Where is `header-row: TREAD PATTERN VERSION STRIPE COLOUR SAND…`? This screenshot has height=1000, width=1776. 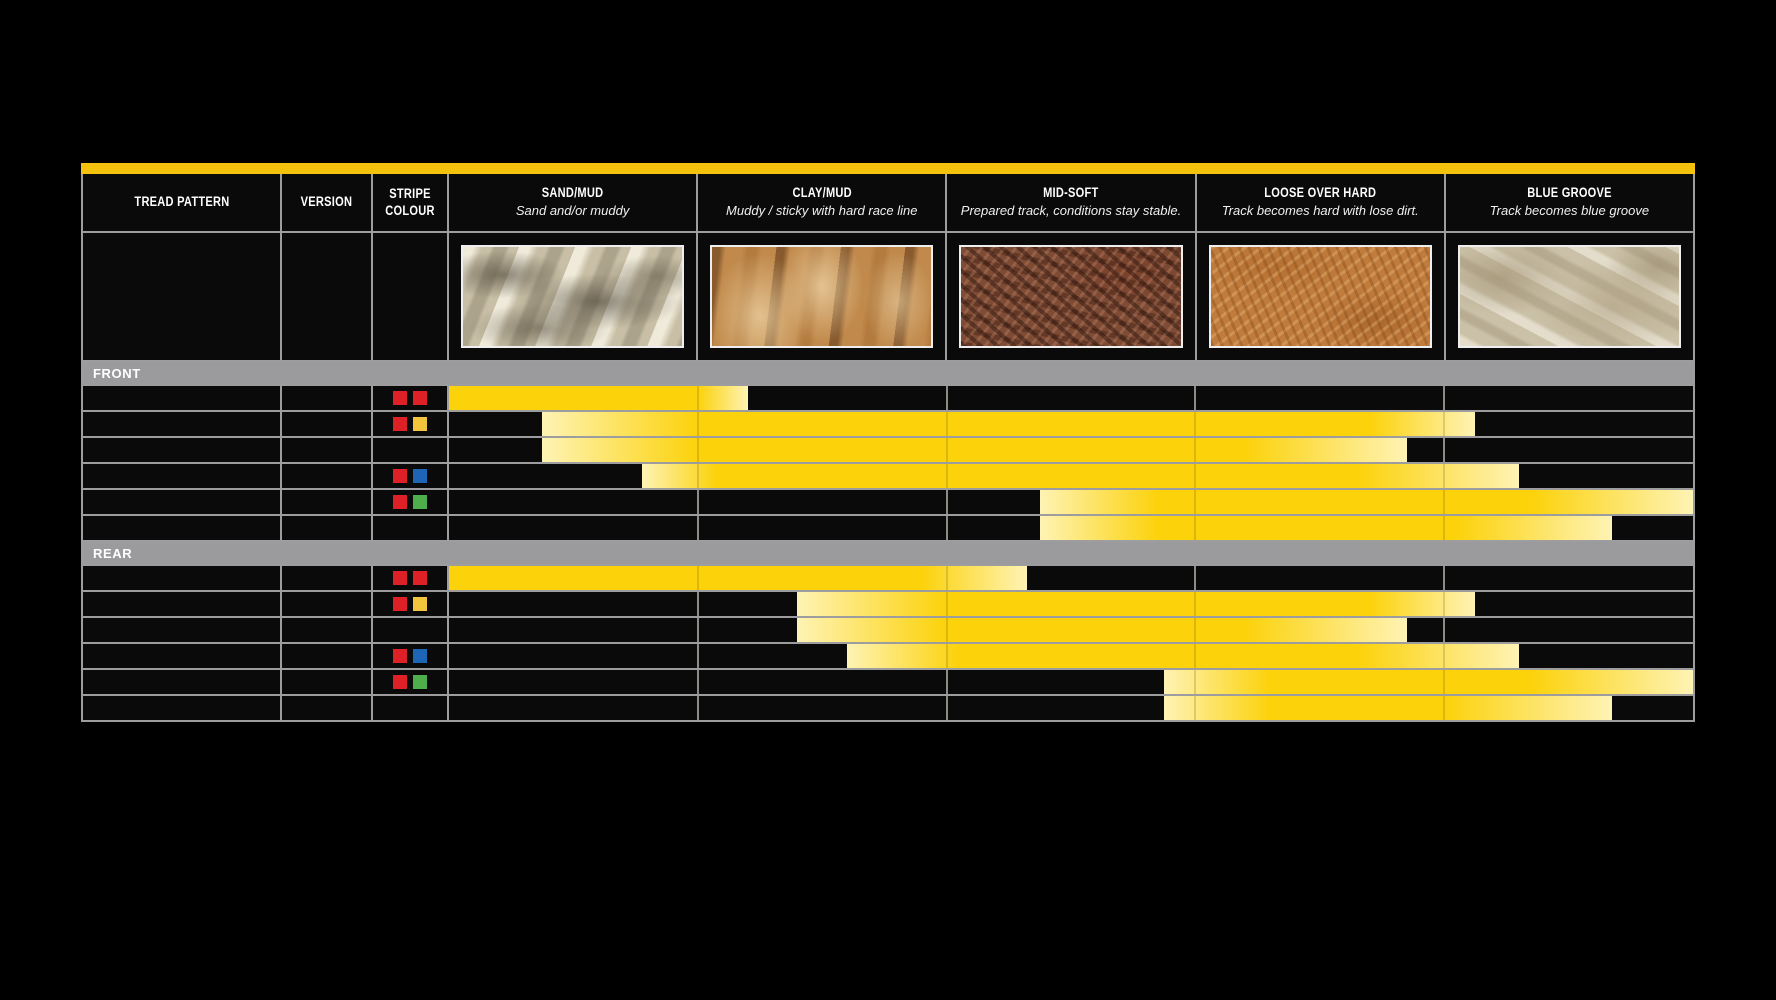 header-row: TREAD PATTERN VERSION STRIPE COLOUR SAND… is located at coordinates (888, 202).